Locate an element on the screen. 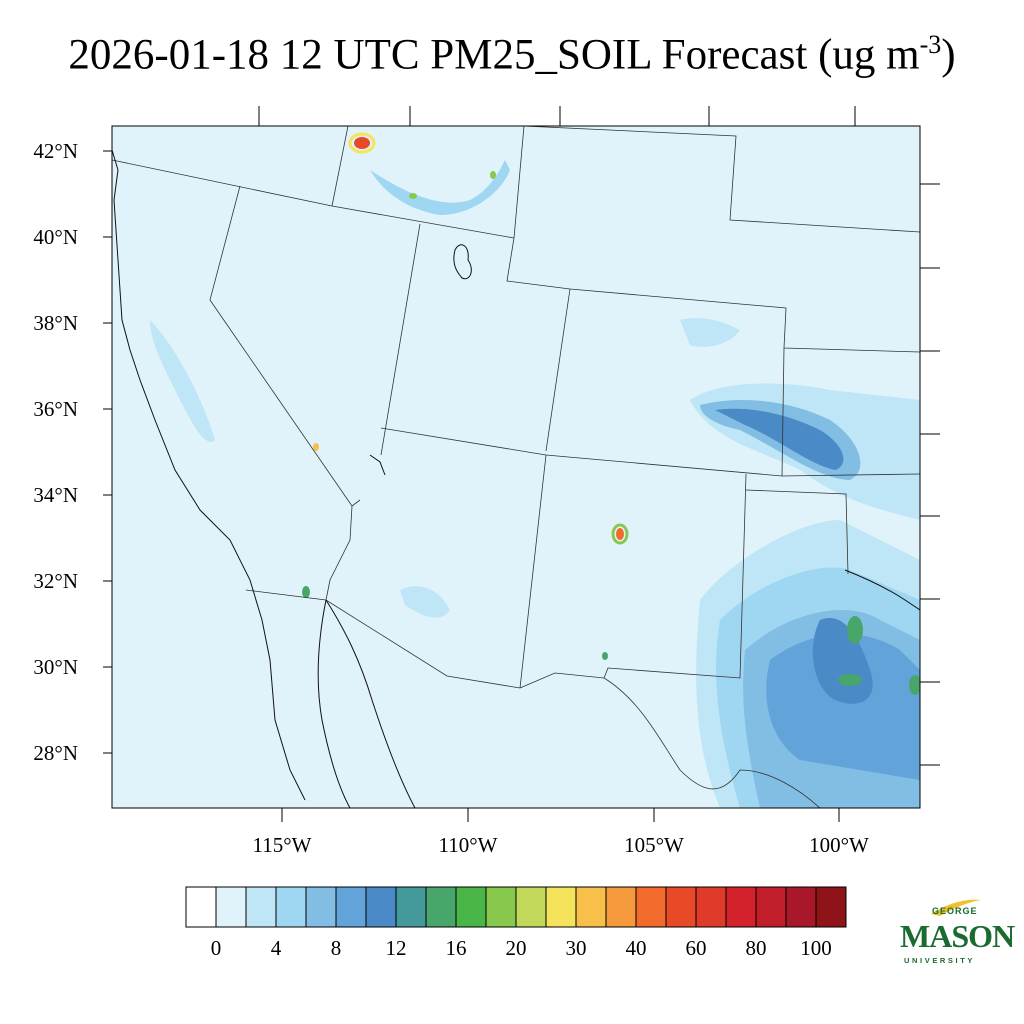 This screenshot has width=1024, height=1024. snake-river-plain is located at coordinates (440, 187).